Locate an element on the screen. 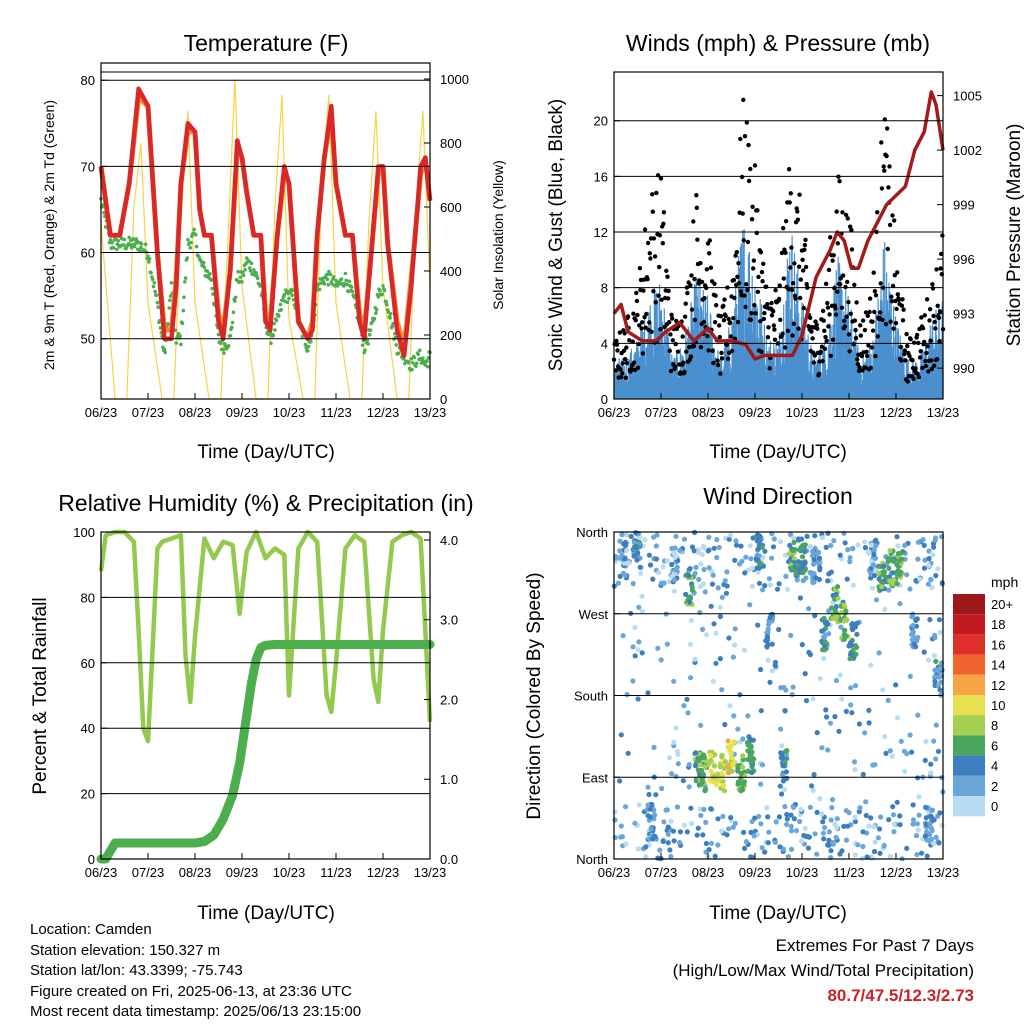  x-tick-label: 11/23 is located at coordinates (849, 412).